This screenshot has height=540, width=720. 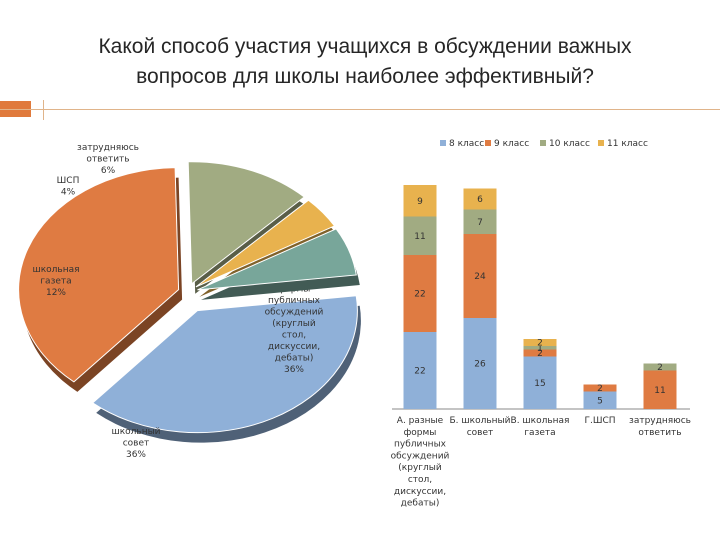 I want to click on bar-value-label: 15, so click(x=539, y=384).